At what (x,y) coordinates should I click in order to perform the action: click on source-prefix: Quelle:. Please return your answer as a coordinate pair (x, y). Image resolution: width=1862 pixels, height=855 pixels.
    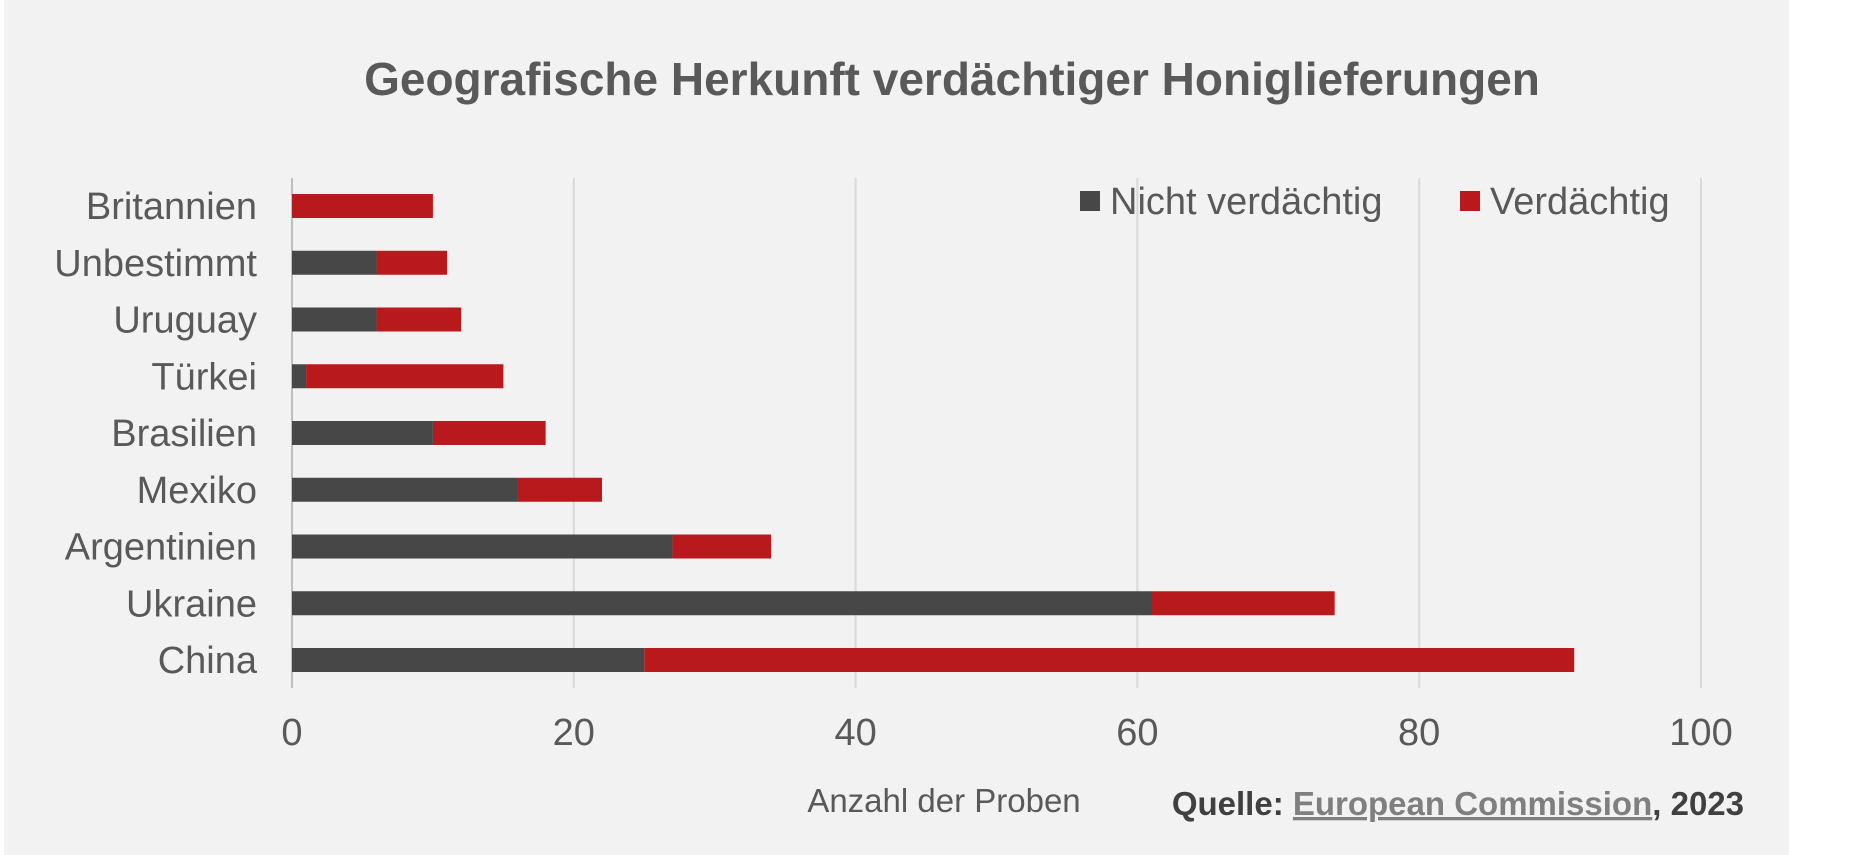
    Looking at the image, I should click on (1232, 803).